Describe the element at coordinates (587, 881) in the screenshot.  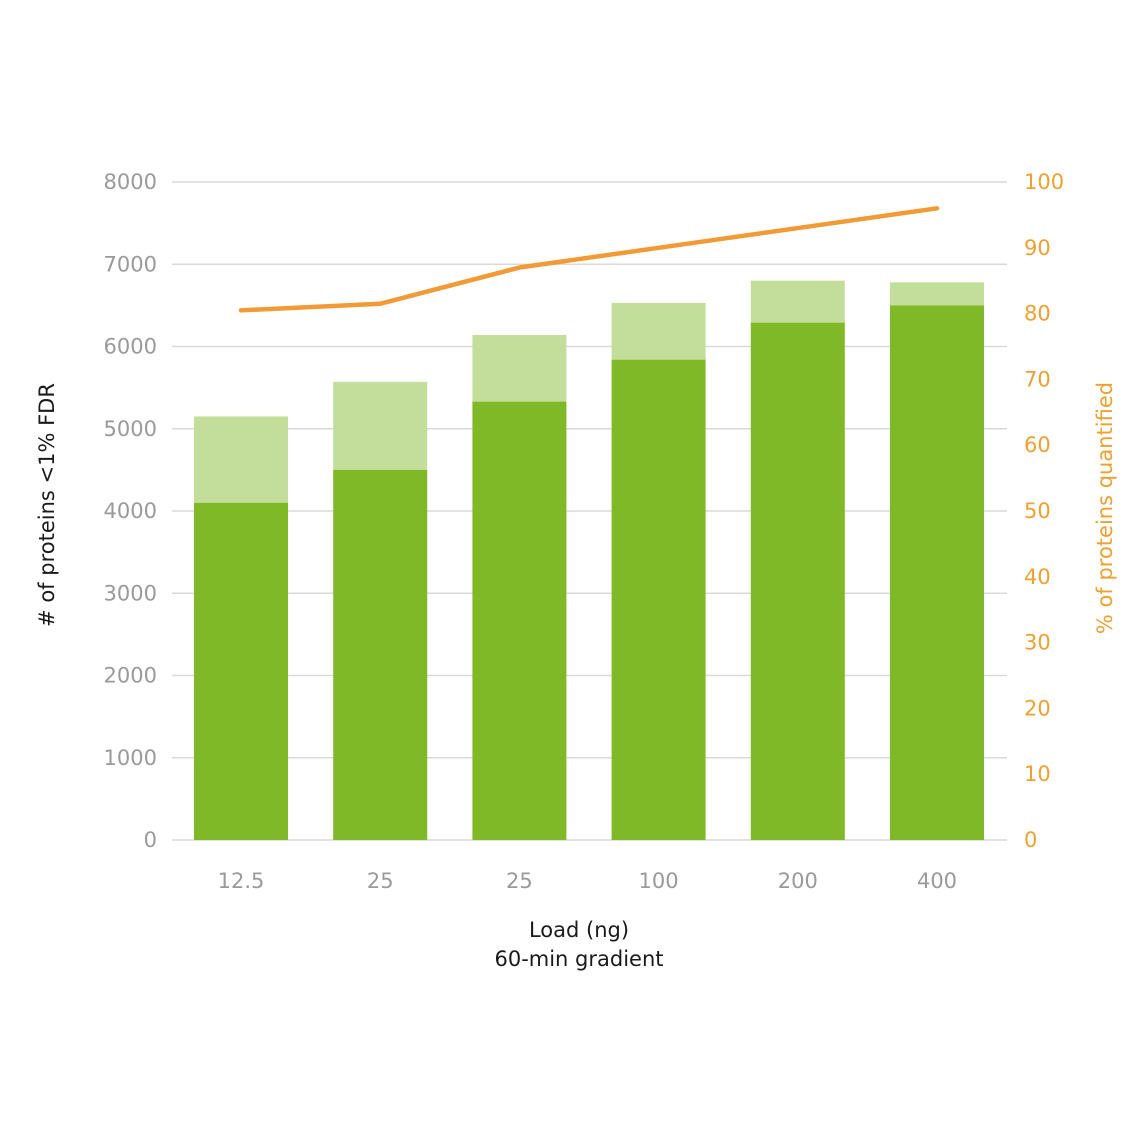
I see `x-axis-ticks: 12.5 25 25 100 200 400` at that location.